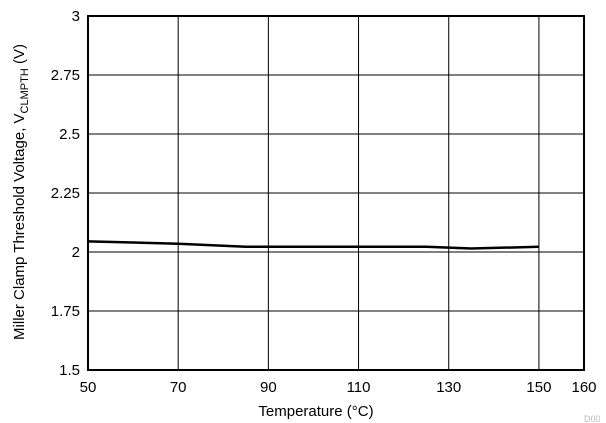 Image resolution: width=606 pixels, height=423 pixels. What do you see at coordinates (76, 252) in the screenshot?
I see `y-tick-label: 2` at bounding box center [76, 252].